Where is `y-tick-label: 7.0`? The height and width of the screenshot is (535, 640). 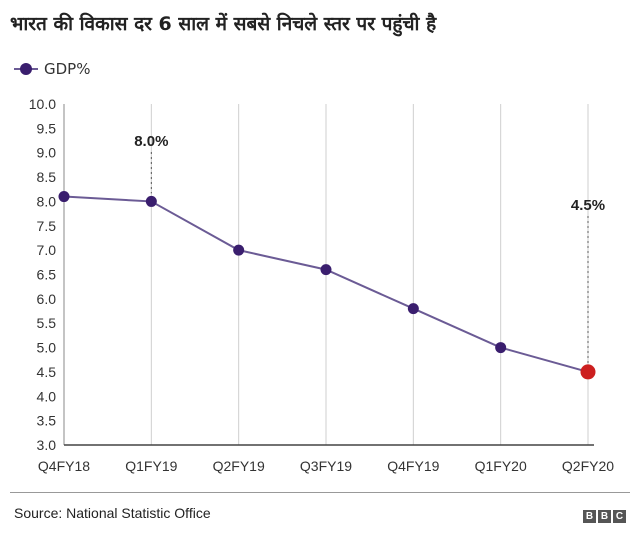 y-tick-label: 7.0 is located at coordinates (47, 250).